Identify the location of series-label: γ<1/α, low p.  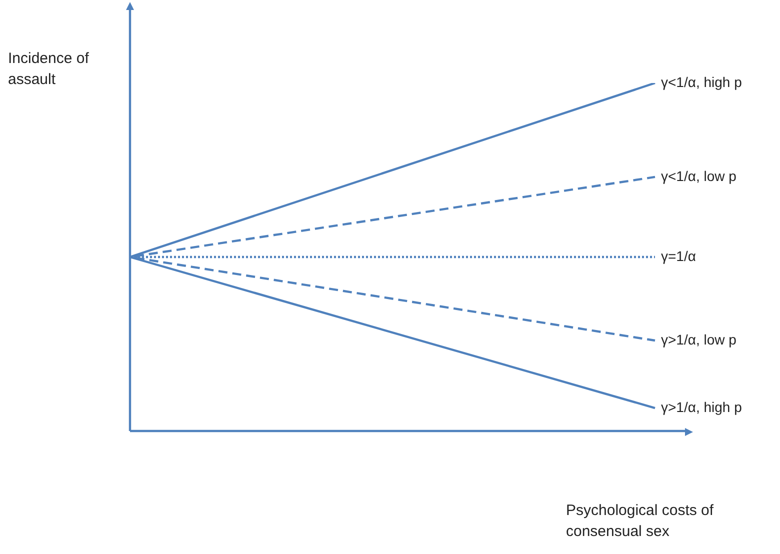
(699, 176).